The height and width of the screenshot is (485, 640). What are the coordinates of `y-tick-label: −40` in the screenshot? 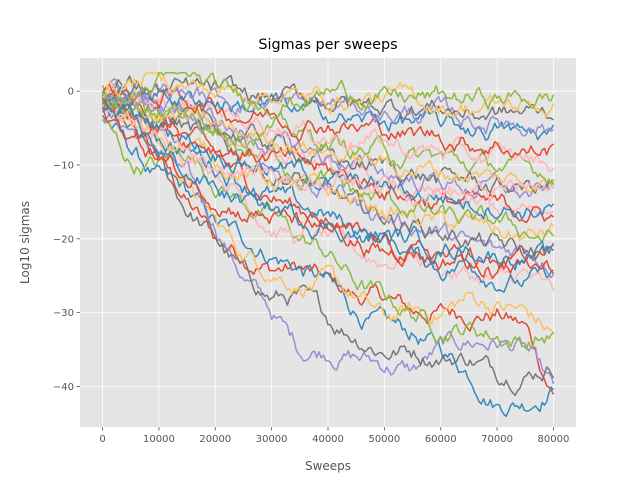 It's located at (63, 387).